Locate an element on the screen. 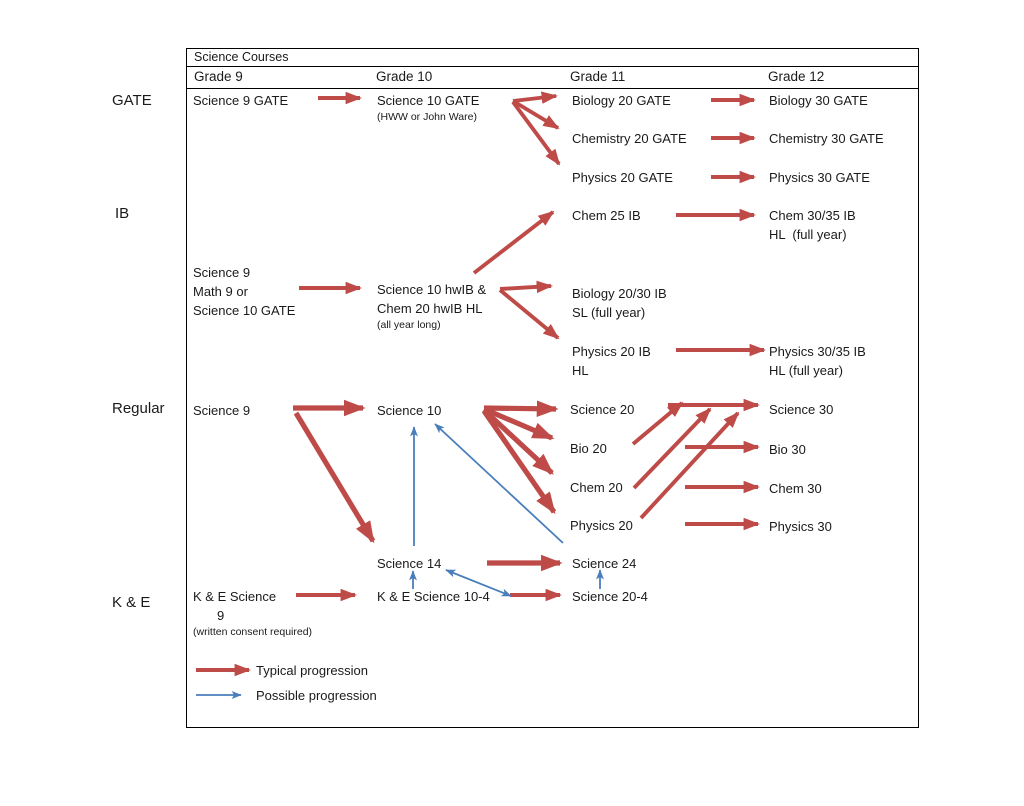 Image resolution: width=1024 pixels, height=806 pixels. course-node-line: Science 10 is located at coordinates (409, 410).